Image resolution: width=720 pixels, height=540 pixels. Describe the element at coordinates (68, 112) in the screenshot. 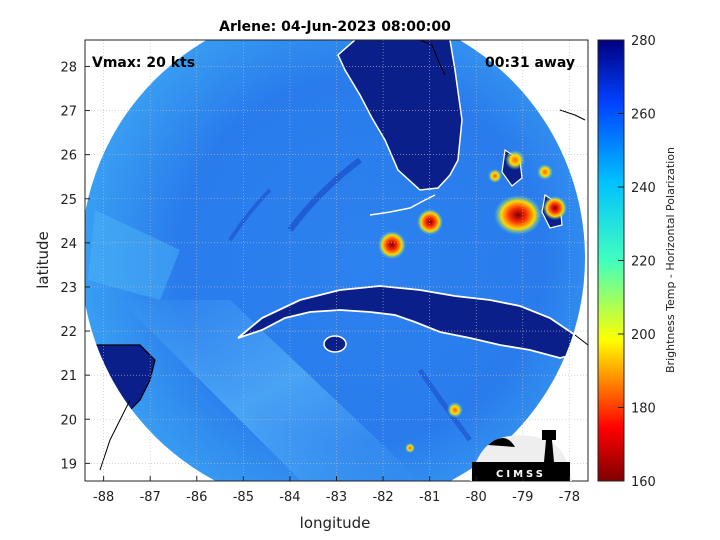

I see `y-tick-label: 27` at that location.